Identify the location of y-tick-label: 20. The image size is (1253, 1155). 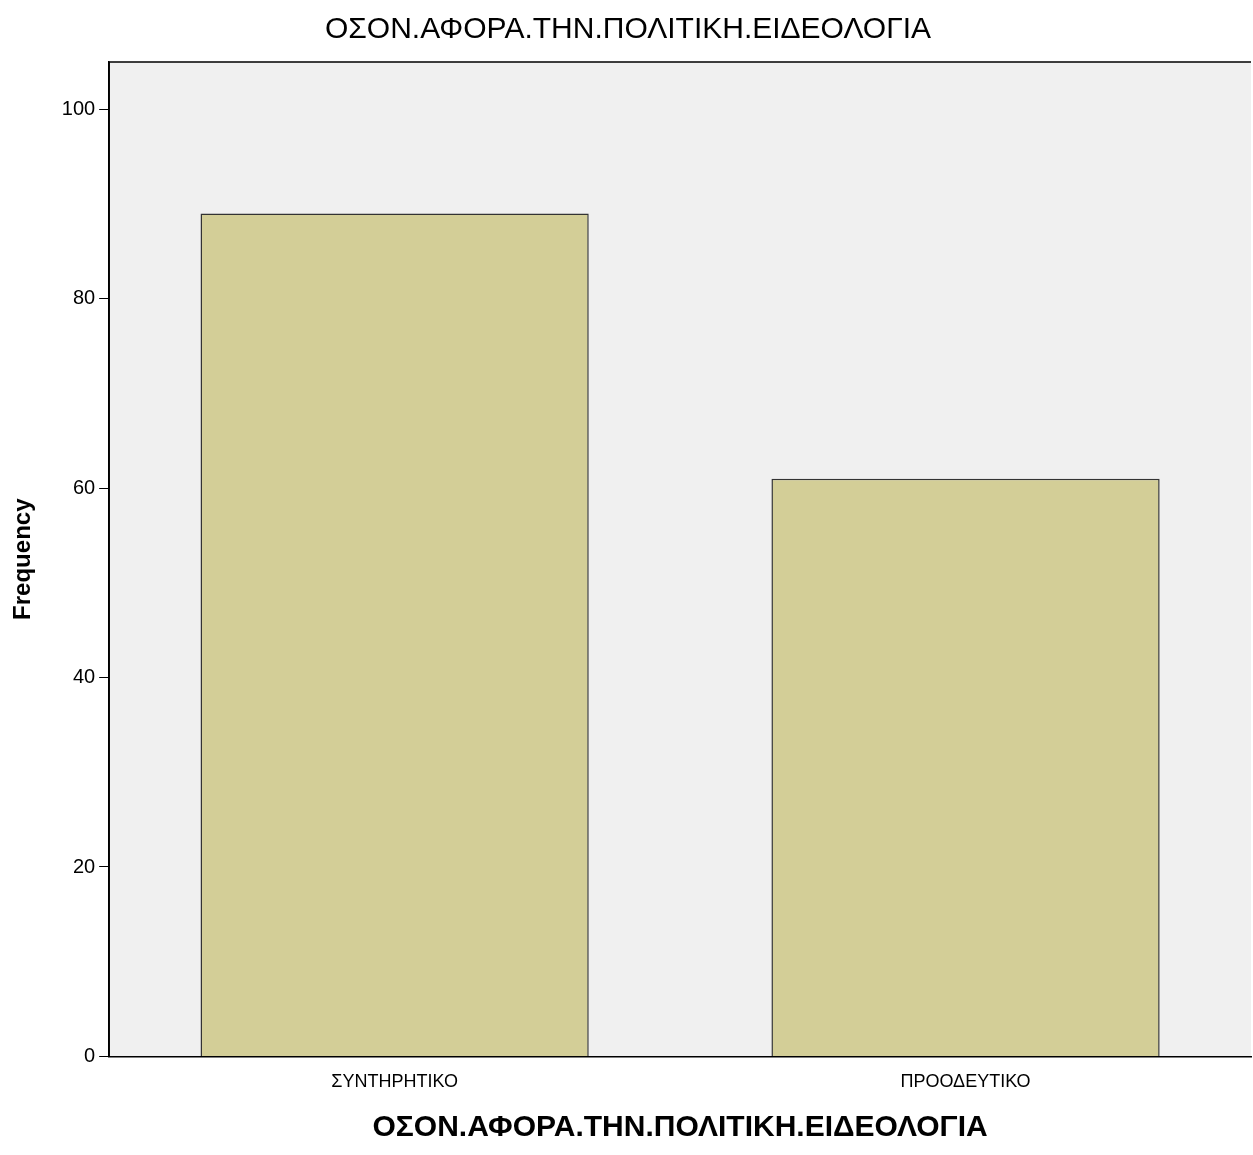
(84, 865).